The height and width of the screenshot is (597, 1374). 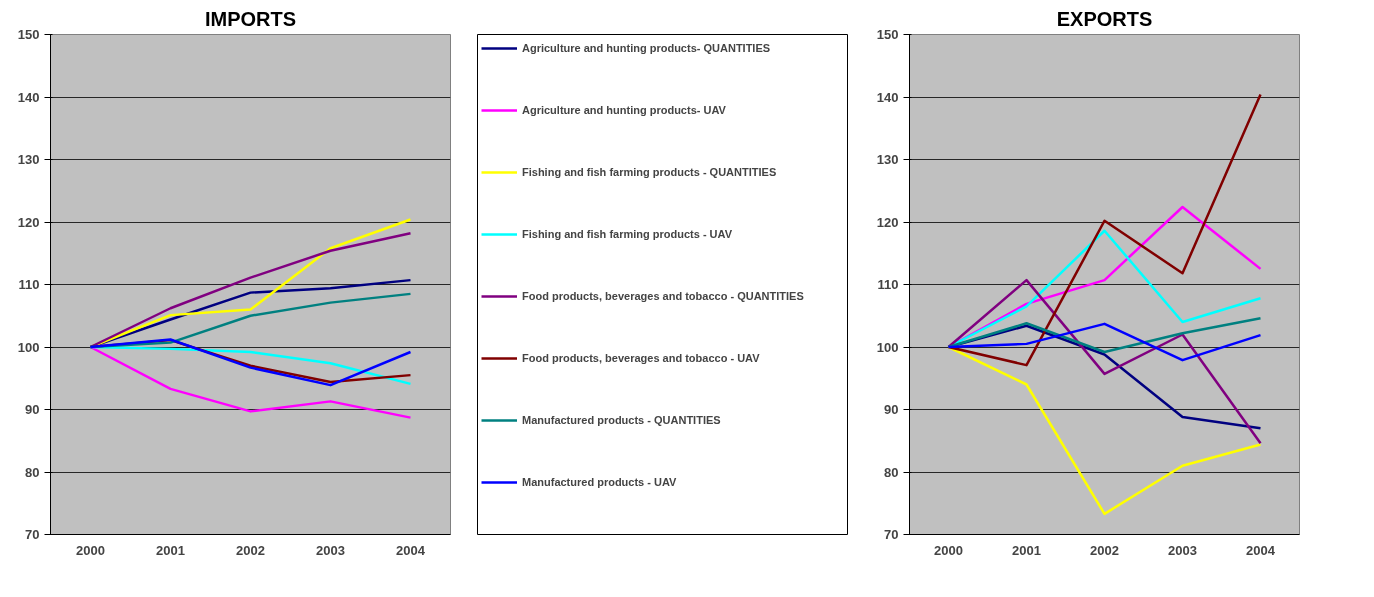 I want to click on chart-title: IMPORTS, so click(x=250, y=18).